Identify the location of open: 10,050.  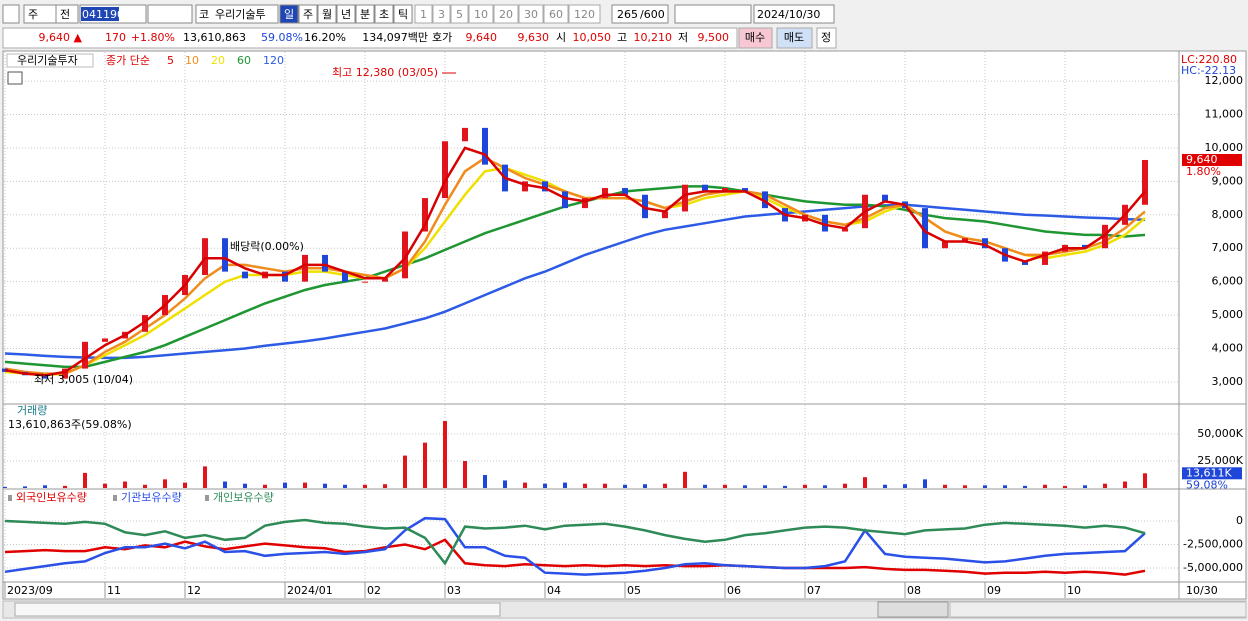
(592, 37).